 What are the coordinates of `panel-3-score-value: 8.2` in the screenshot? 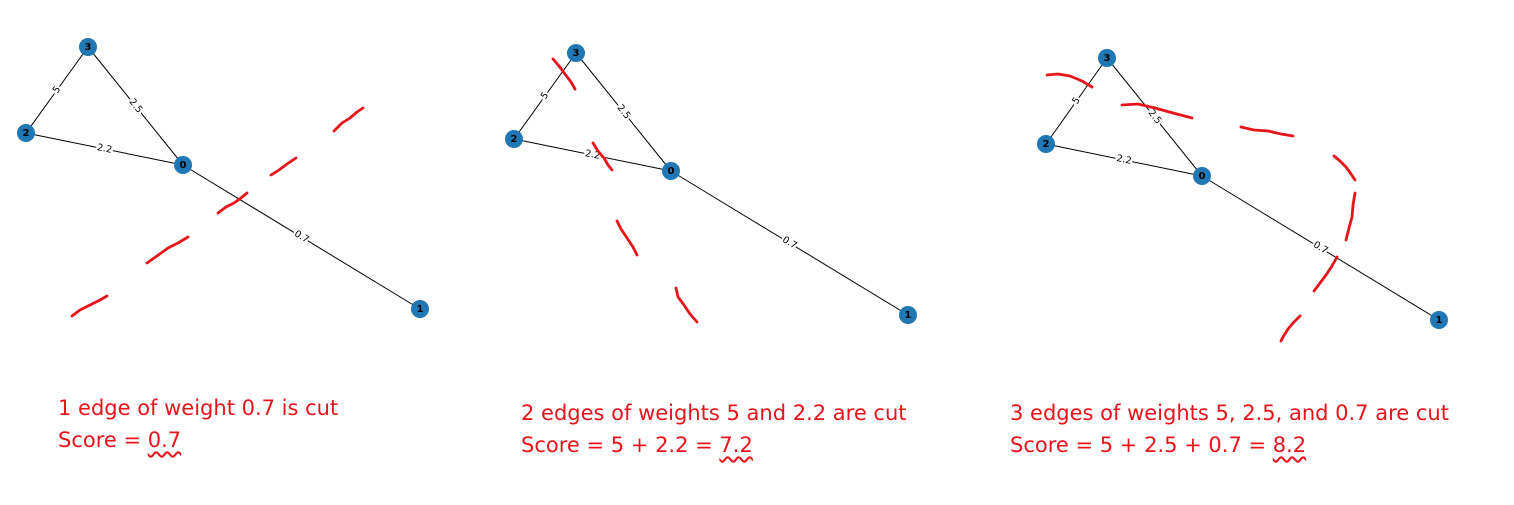 It's located at (1289, 445).